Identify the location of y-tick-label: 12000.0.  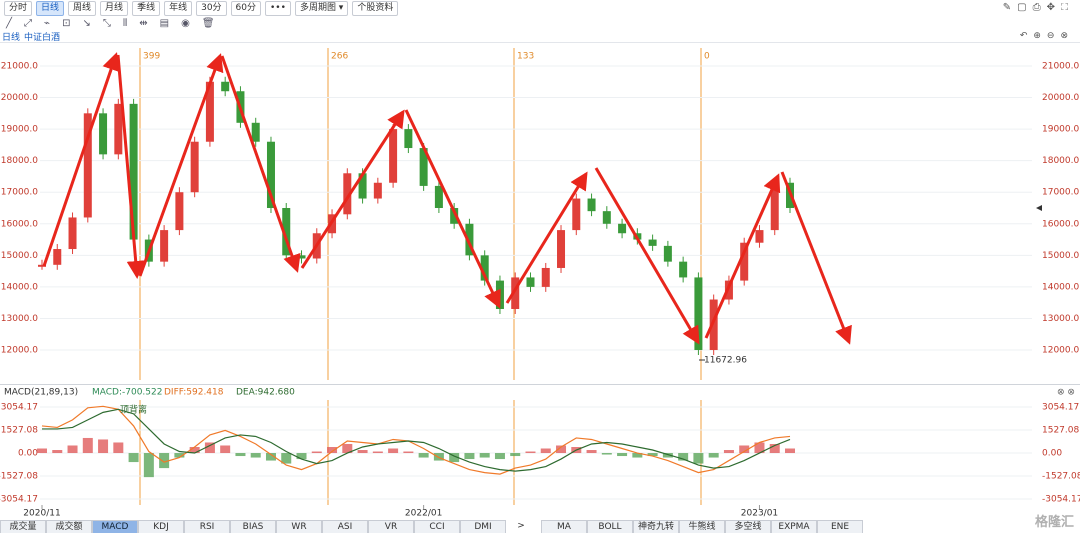
(19, 351).